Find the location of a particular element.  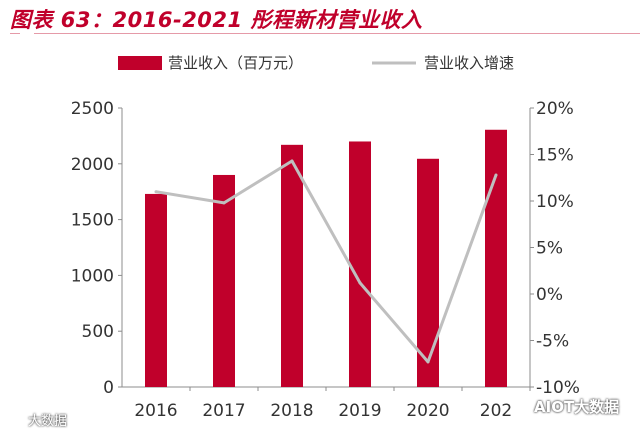

y-right-tick-label: 10% is located at coordinates (555, 202).